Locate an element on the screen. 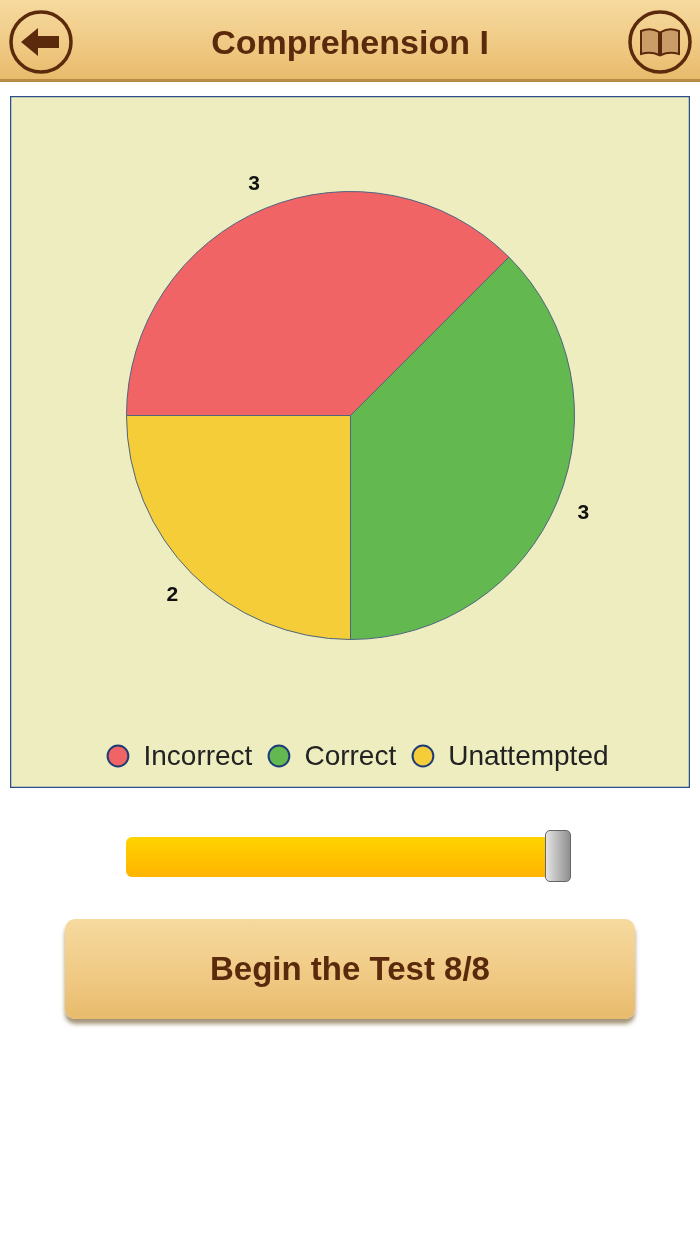  legend-label: Incorrect is located at coordinates (198, 755).